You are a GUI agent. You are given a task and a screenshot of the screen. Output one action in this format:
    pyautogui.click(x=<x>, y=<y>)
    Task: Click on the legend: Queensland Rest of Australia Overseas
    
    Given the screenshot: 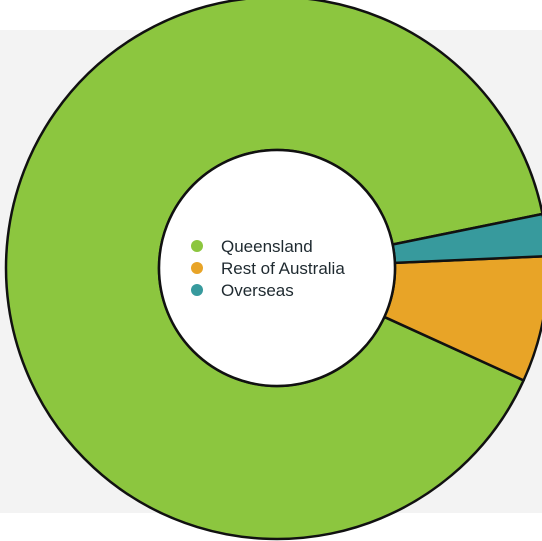 What is the action you would take?
    pyautogui.click(x=268, y=268)
    